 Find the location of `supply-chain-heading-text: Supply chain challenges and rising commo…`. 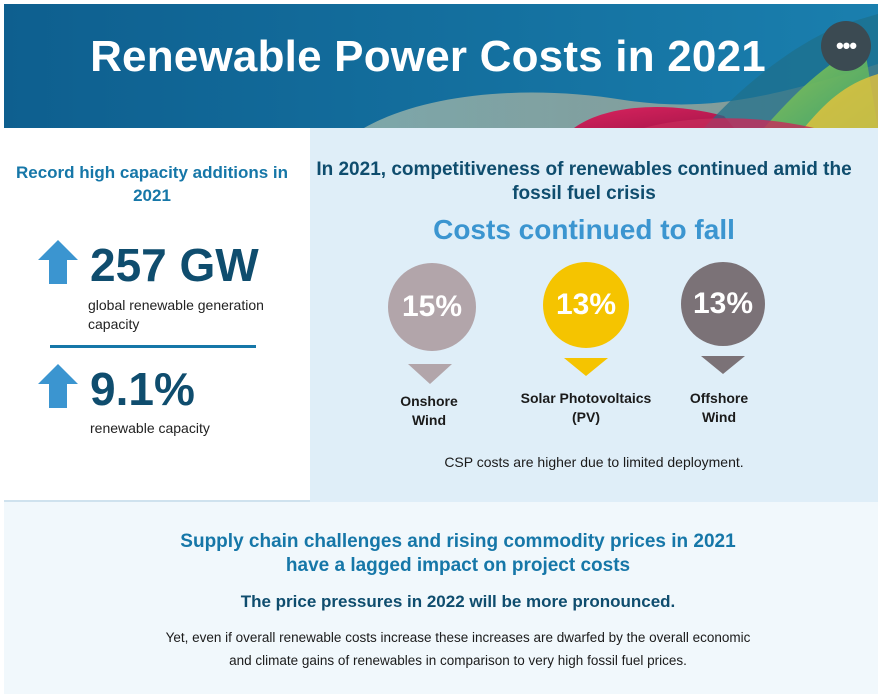

supply-chain-heading-text: Supply chain challenges and rising commo… is located at coordinates (458, 553).